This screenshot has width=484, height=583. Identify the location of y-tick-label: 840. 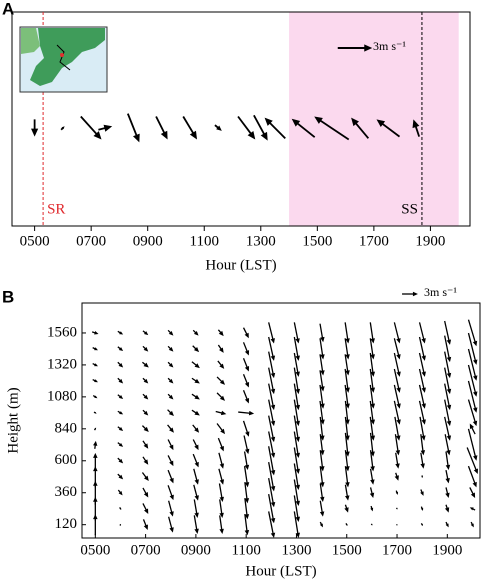
(66, 428).